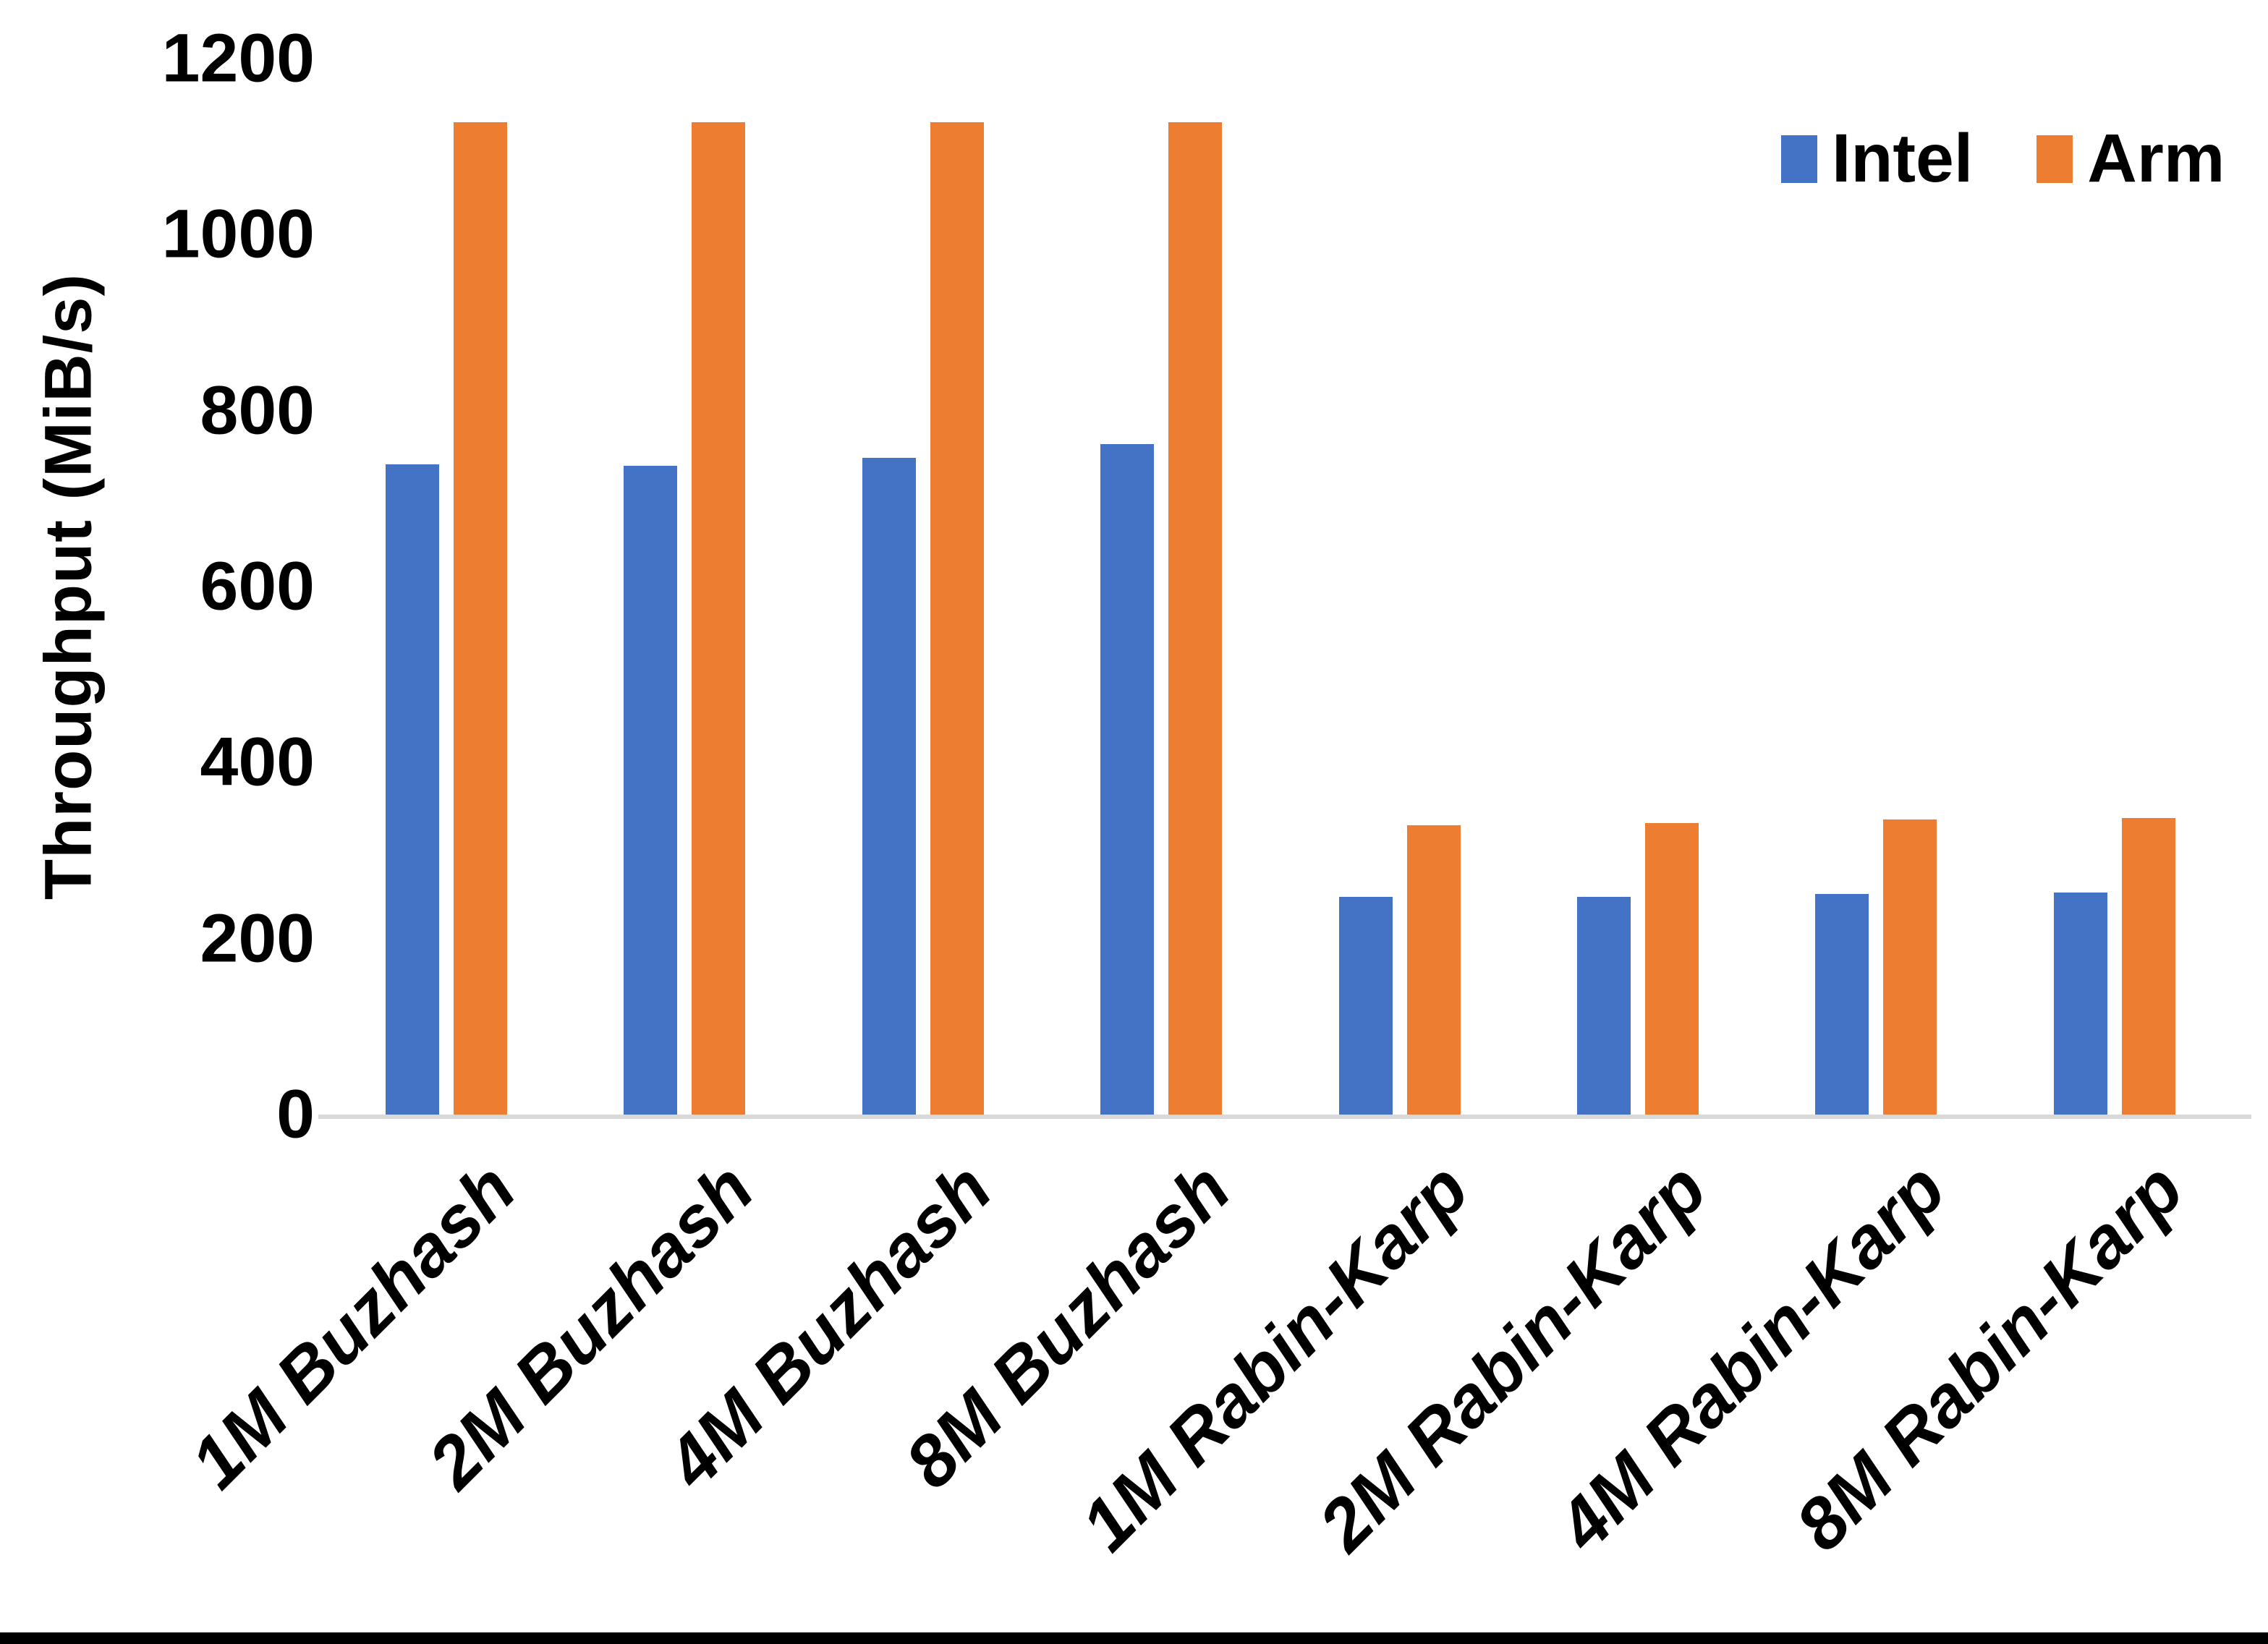 The width and height of the screenshot is (2268, 1644). I want to click on y-tick-label: 800, so click(257, 410).